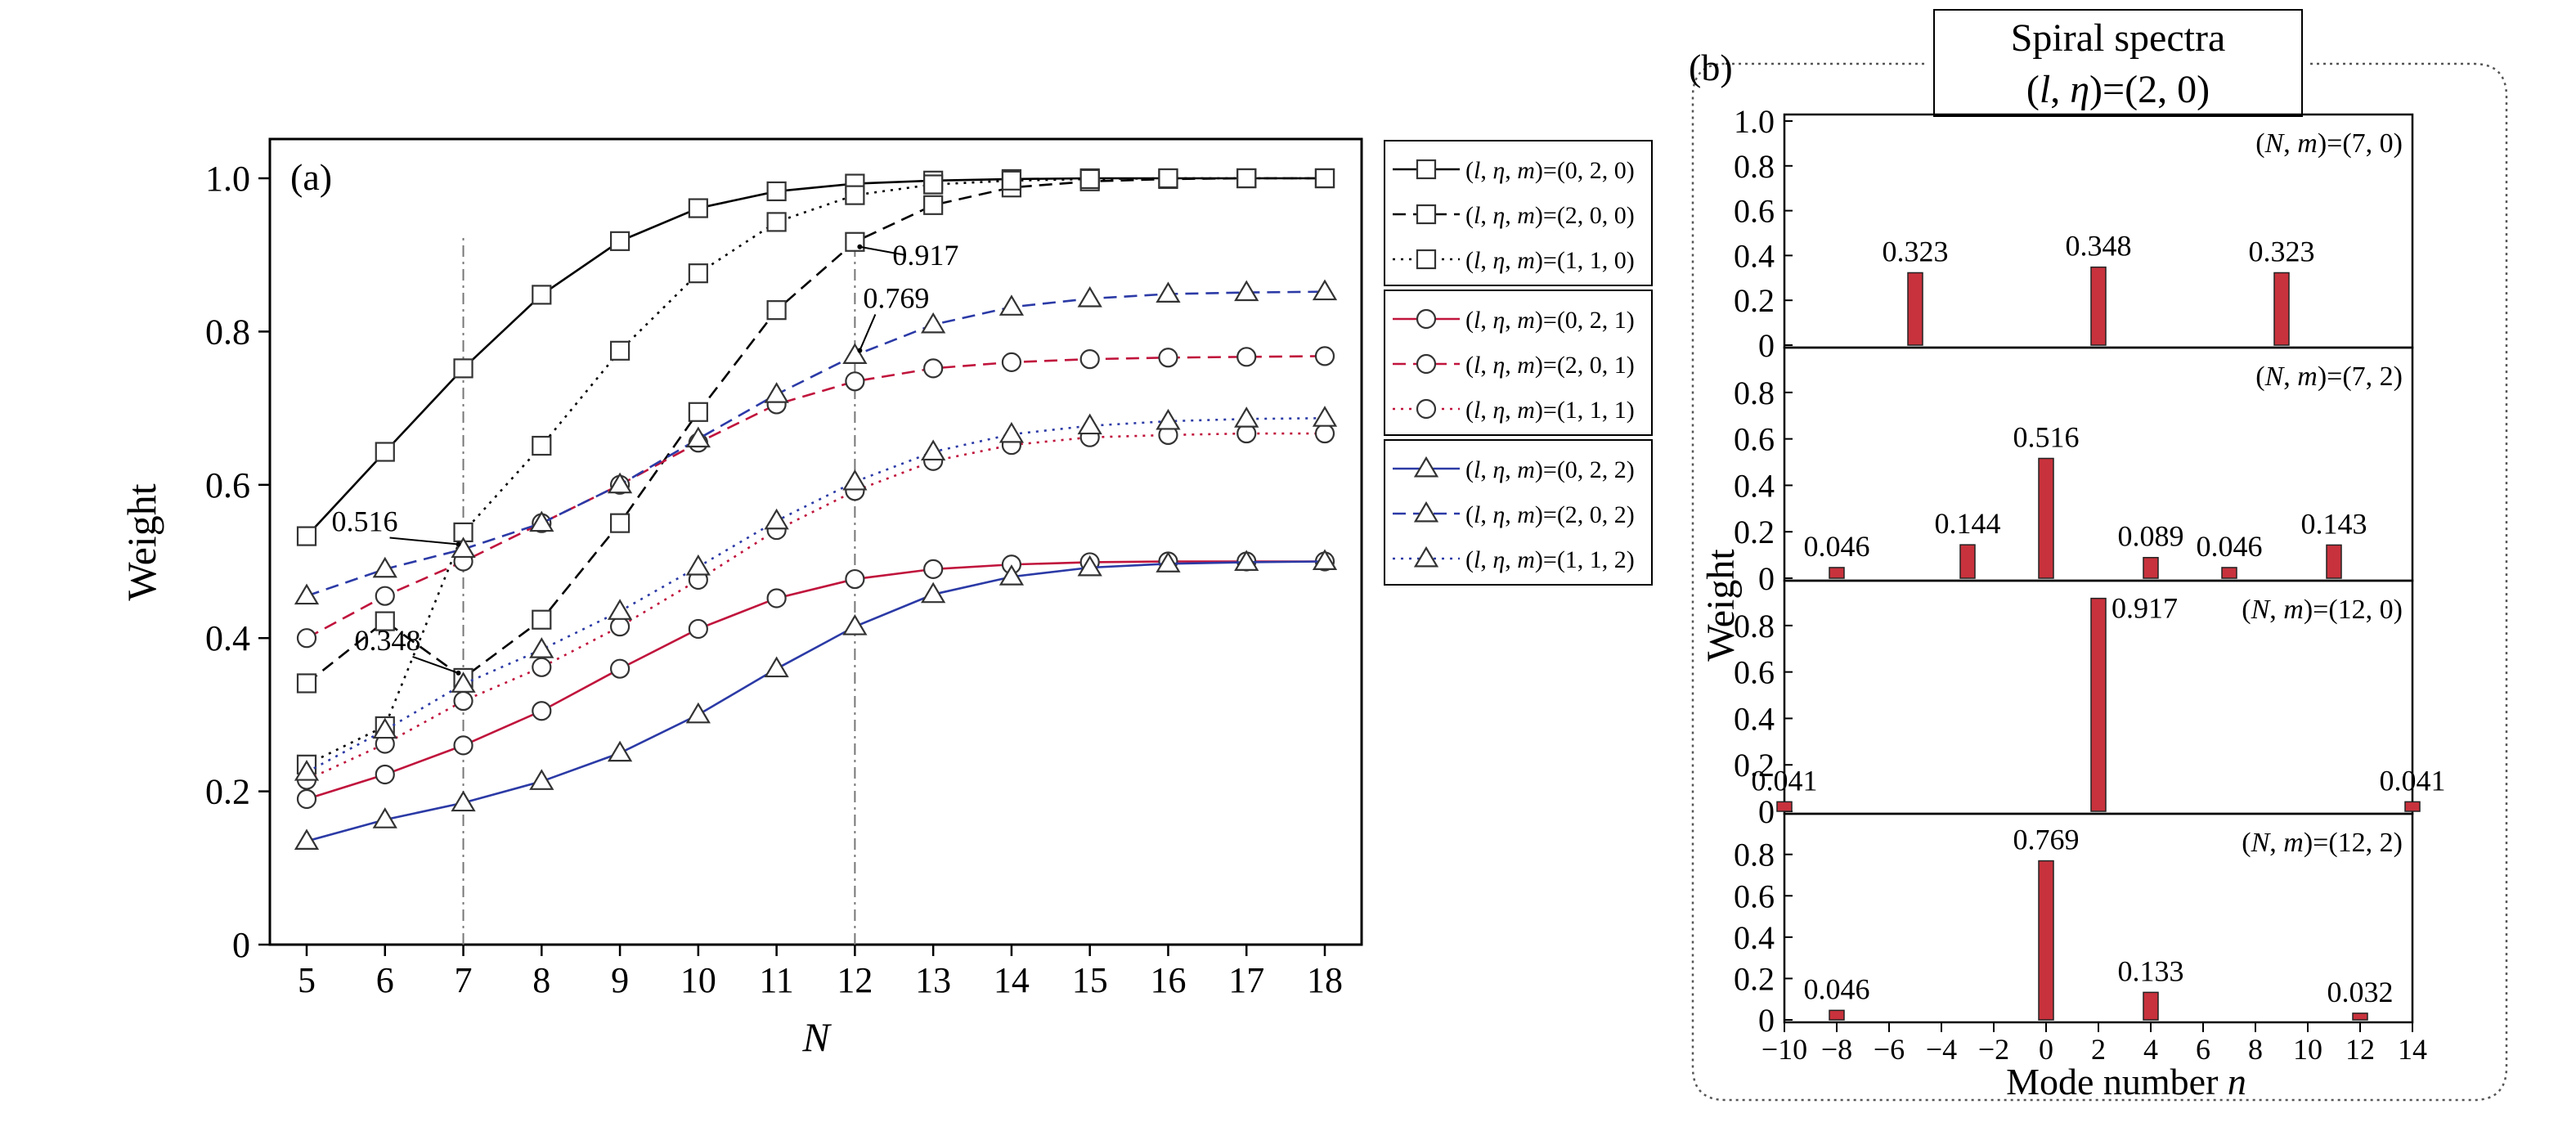 Image resolution: width=2576 pixels, height=1127 pixels. What do you see at coordinates (227, 332) in the screenshot?
I see `panel-a-y-tick-label: 0.8` at bounding box center [227, 332].